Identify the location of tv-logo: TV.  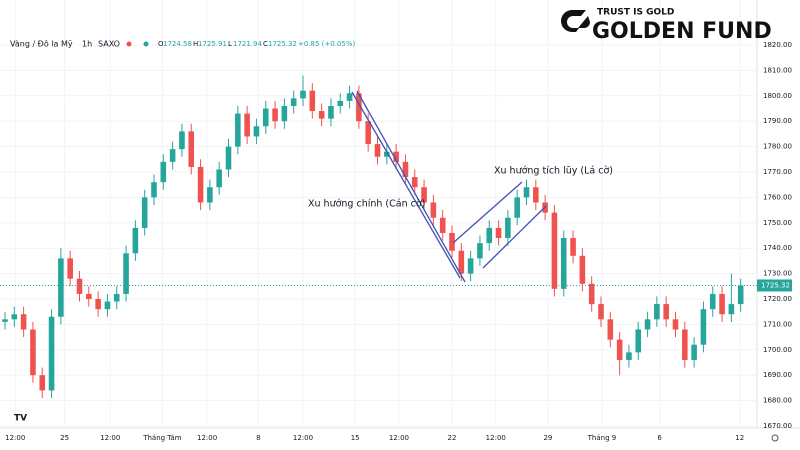
(20, 419).